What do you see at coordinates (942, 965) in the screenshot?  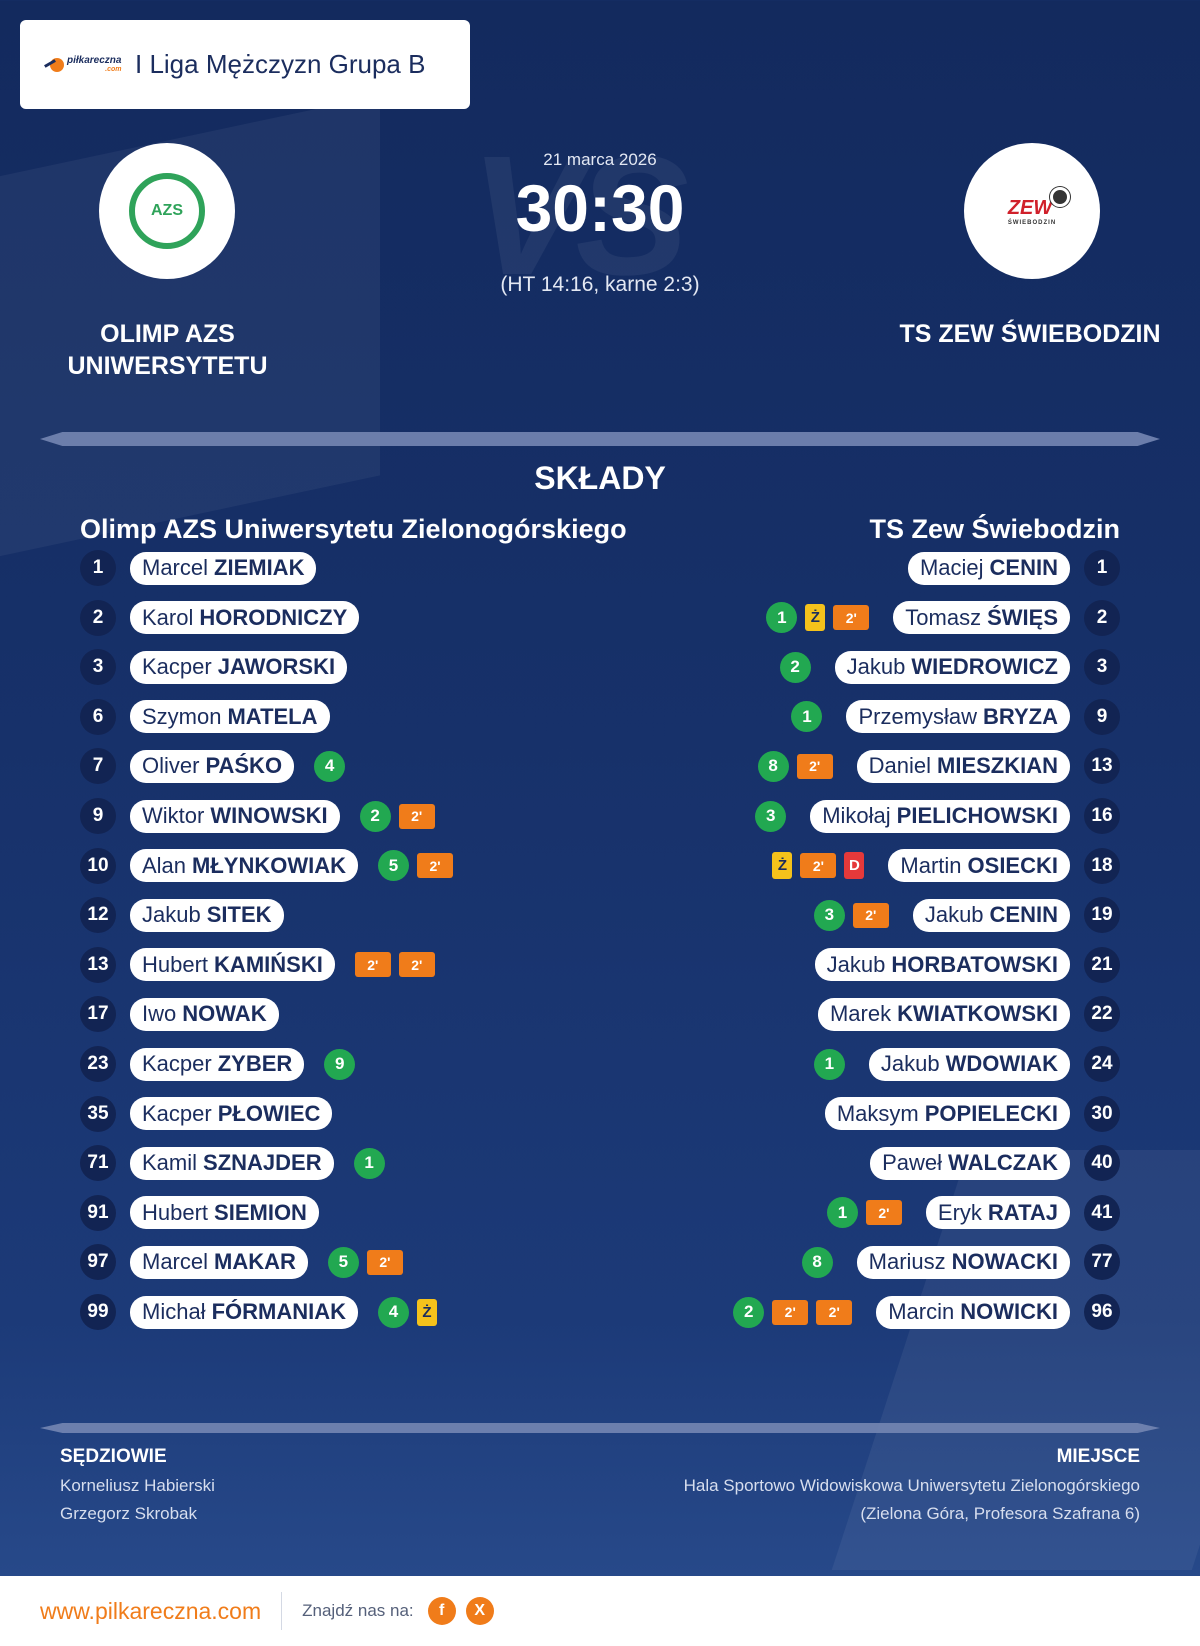 I see `player-name: Jakub HORBATOWSKI` at bounding box center [942, 965].